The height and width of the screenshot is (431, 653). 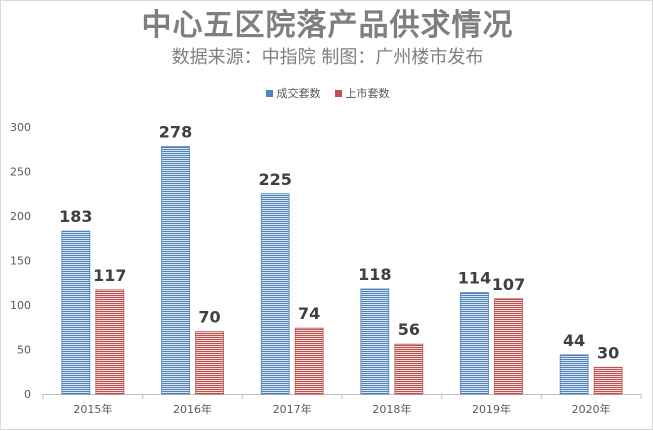 What do you see at coordinates (409, 329) in the screenshot?
I see `data-label-listings: 56` at bounding box center [409, 329].